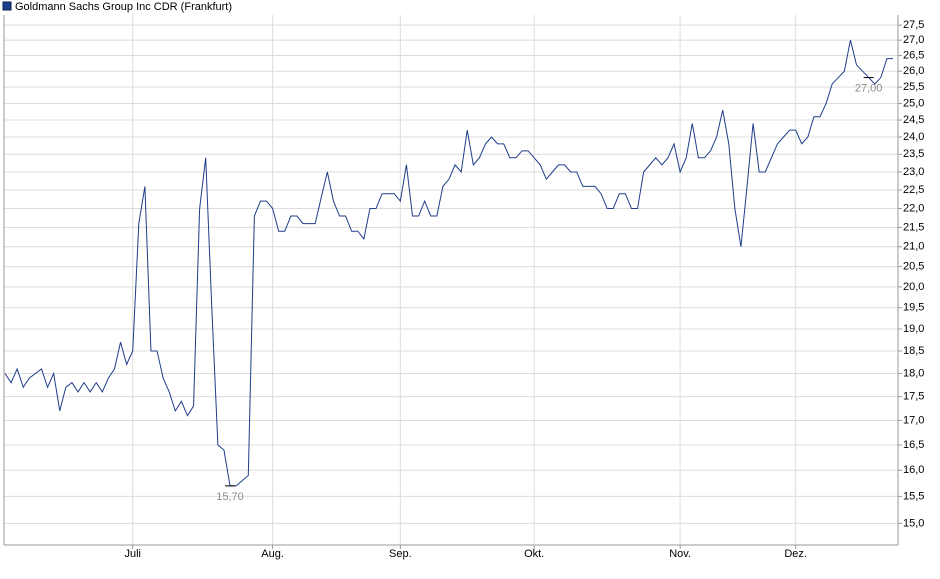 The image size is (940, 579). What do you see at coordinates (913, 55) in the screenshot?
I see `y-tick-label: 26,5` at bounding box center [913, 55].